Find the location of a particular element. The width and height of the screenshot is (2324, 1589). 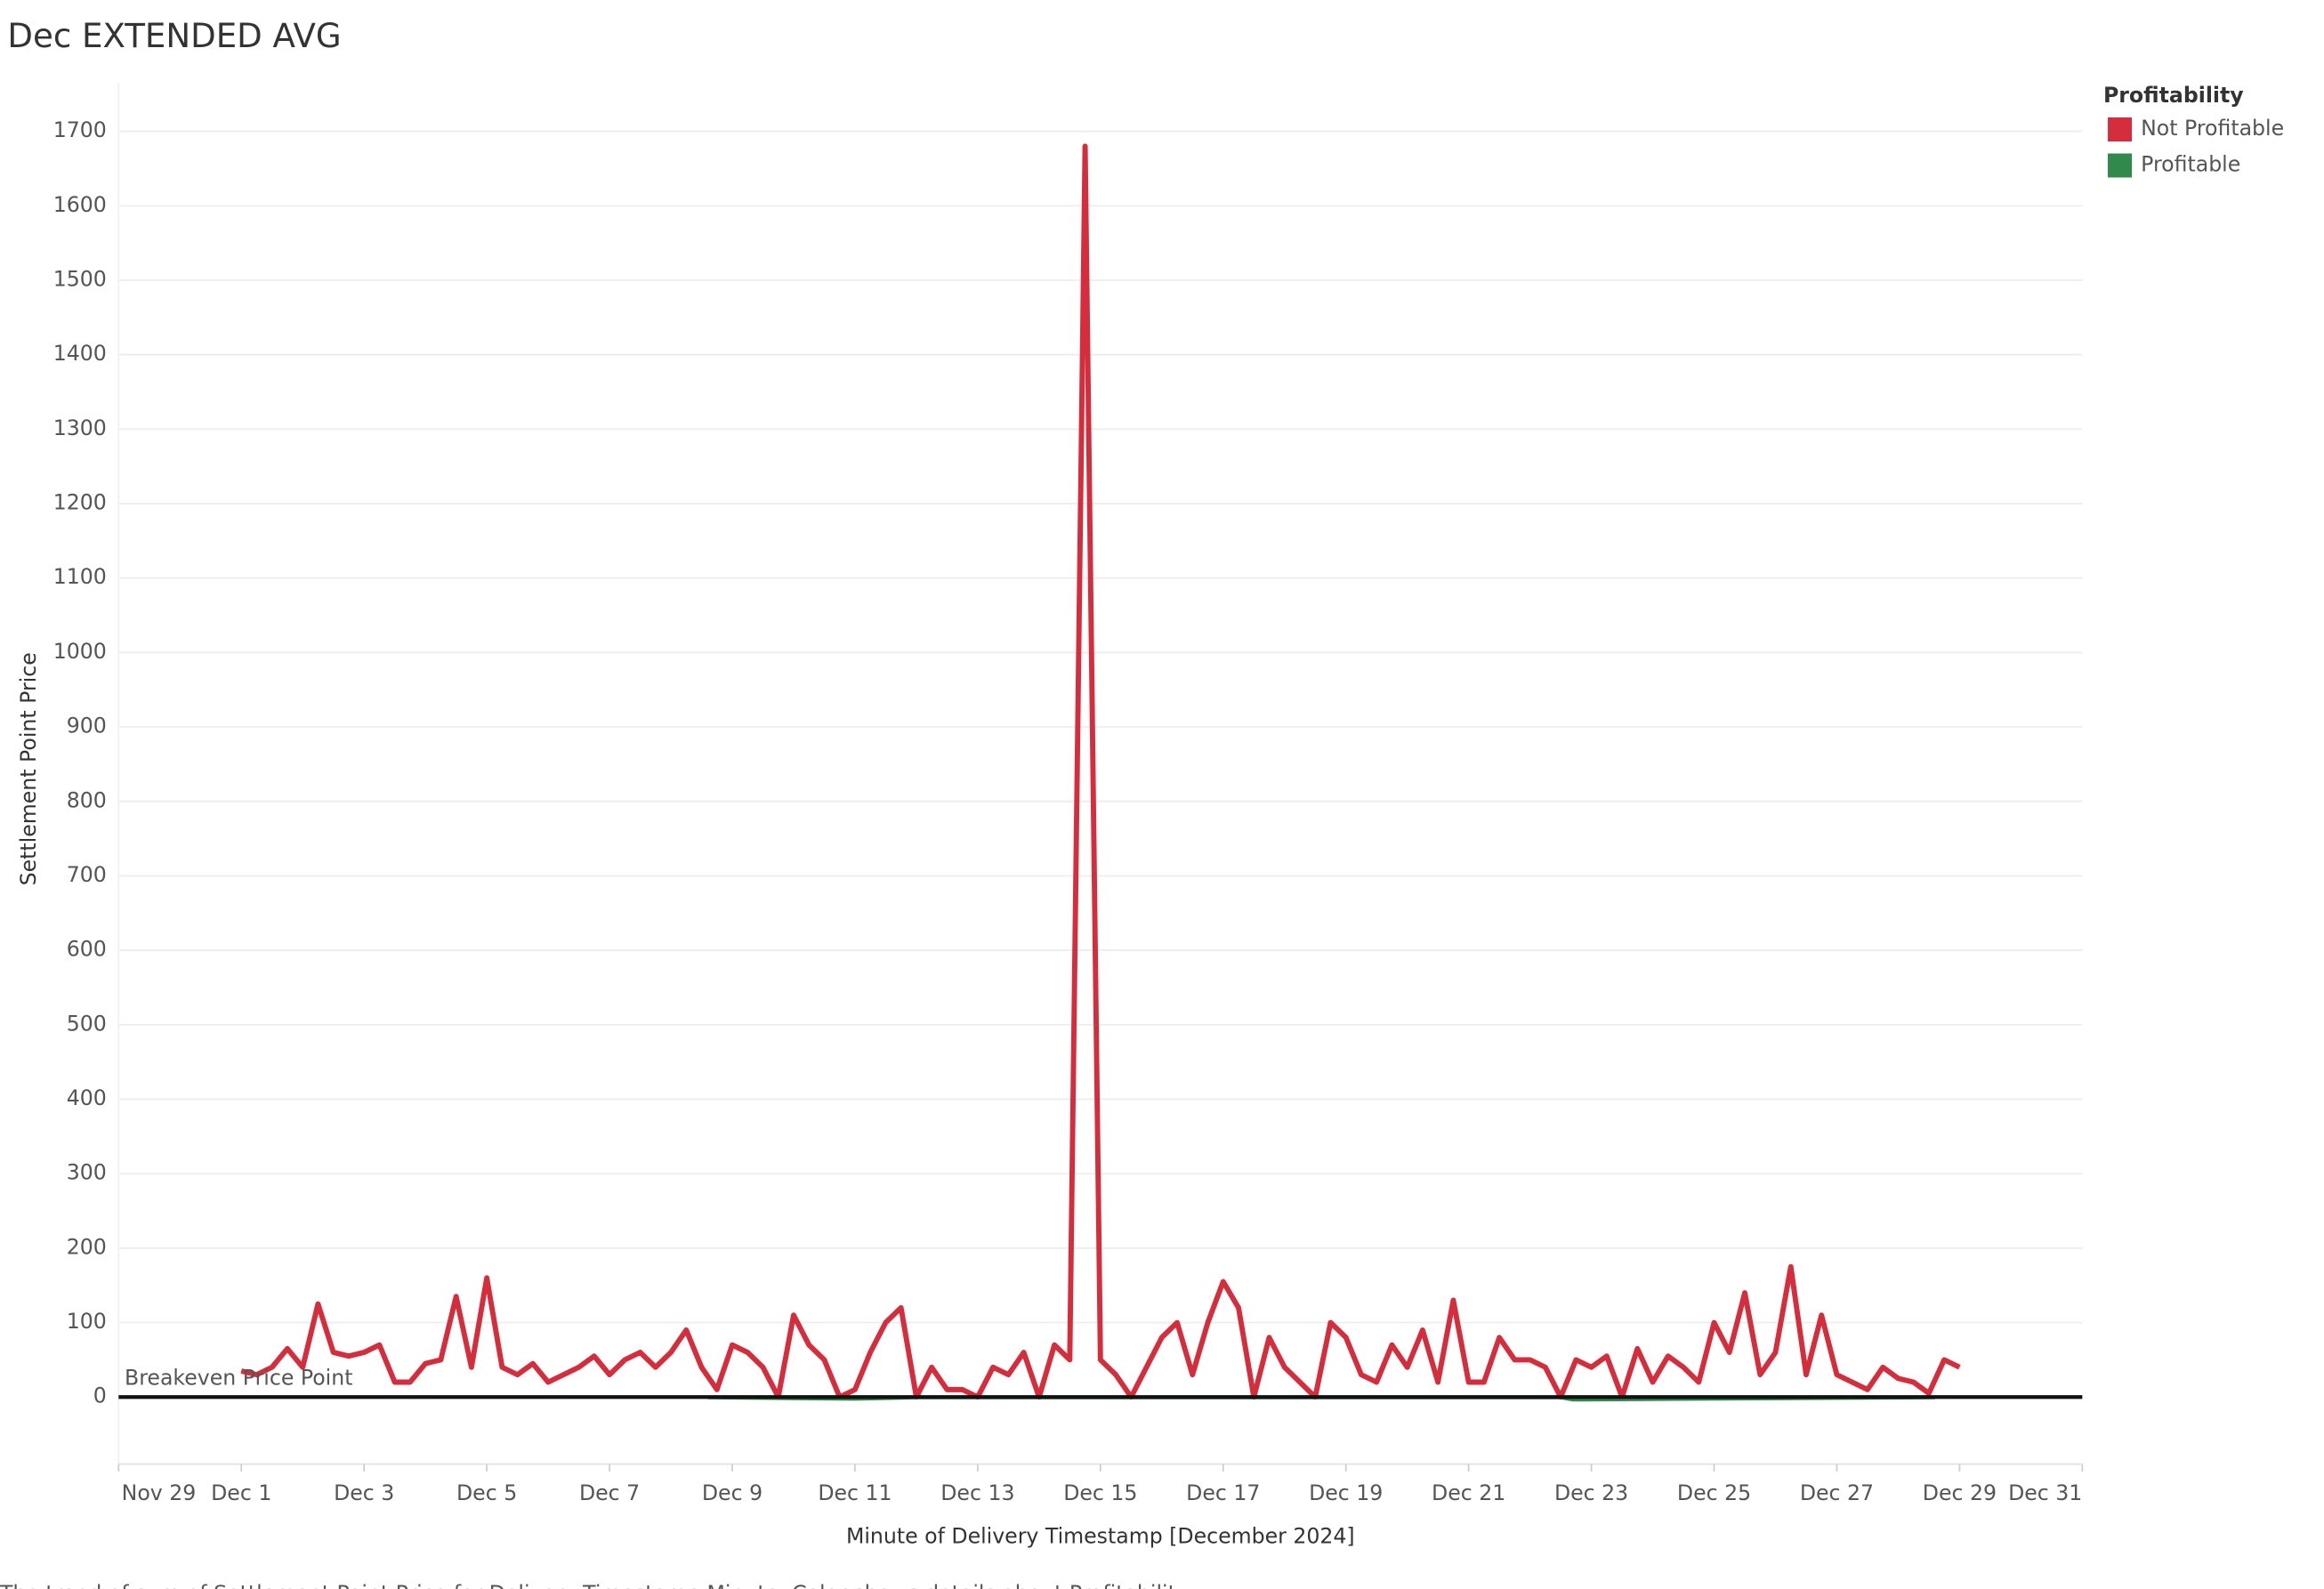

x-tick-label: Dec 5 is located at coordinates (486, 1492).